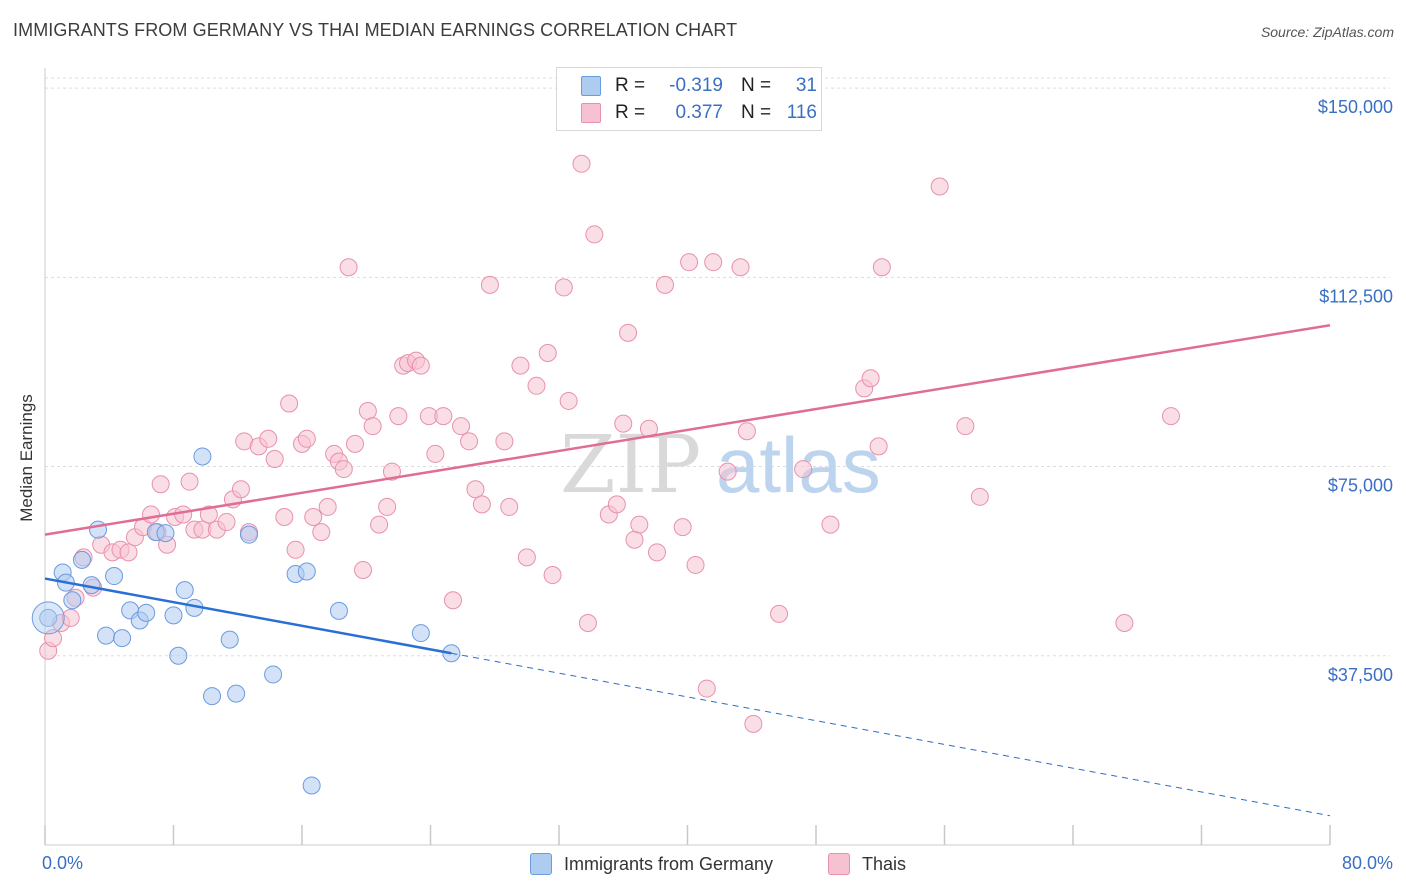 This screenshot has height=892, width=1406. Describe the element at coordinates (891, 734) in the screenshot. I see `germany-trend-extension` at that location.